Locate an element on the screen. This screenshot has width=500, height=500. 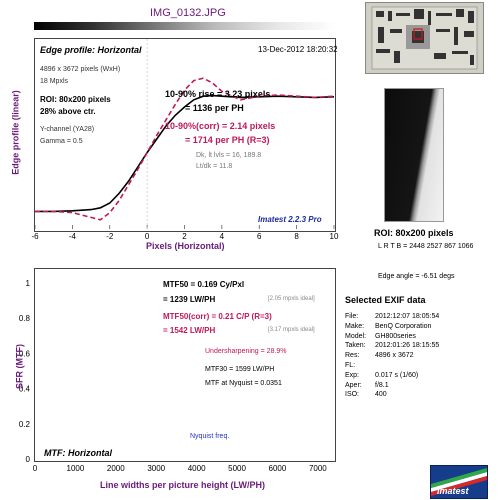
exif-key: Exp: is located at coordinates (352, 375).